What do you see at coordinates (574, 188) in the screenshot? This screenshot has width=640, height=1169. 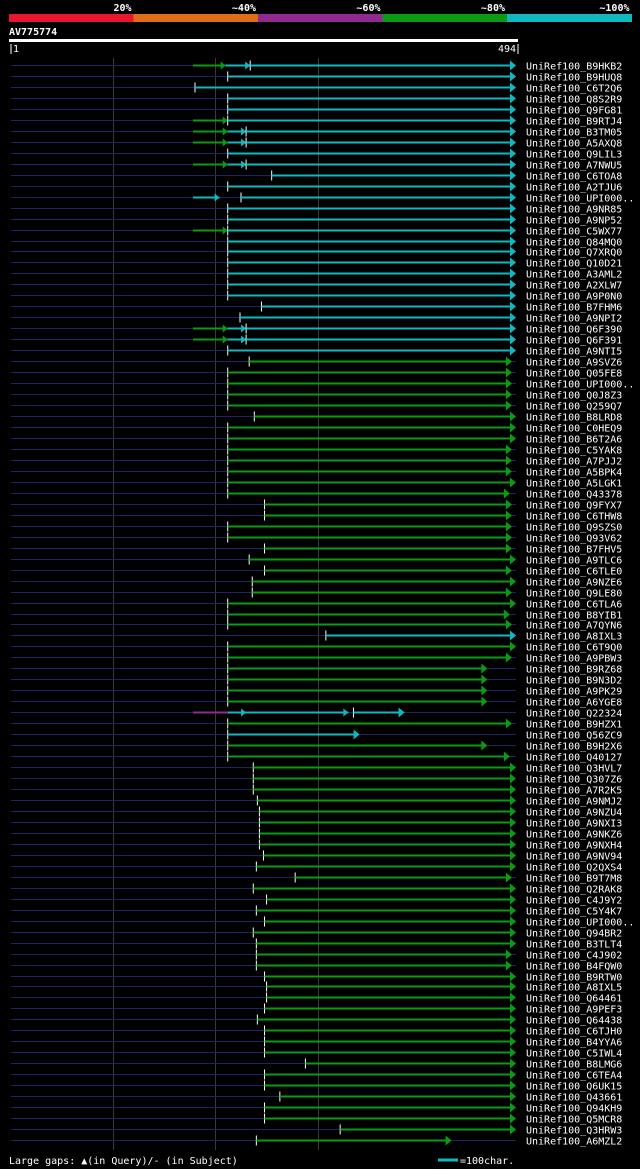 I see `hit-name-label: UniRef100_A2TJU6` at bounding box center [574, 188].